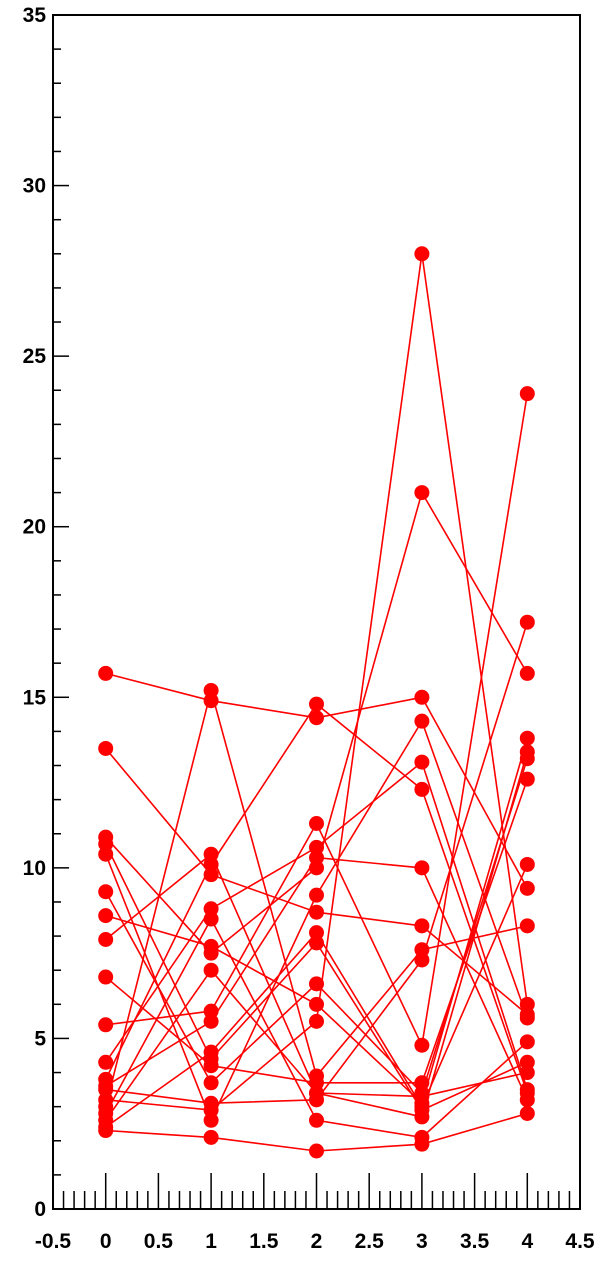 The image size is (599, 1272). What do you see at coordinates (40, 1209) in the screenshot?
I see `y-tick-label: 0` at bounding box center [40, 1209].